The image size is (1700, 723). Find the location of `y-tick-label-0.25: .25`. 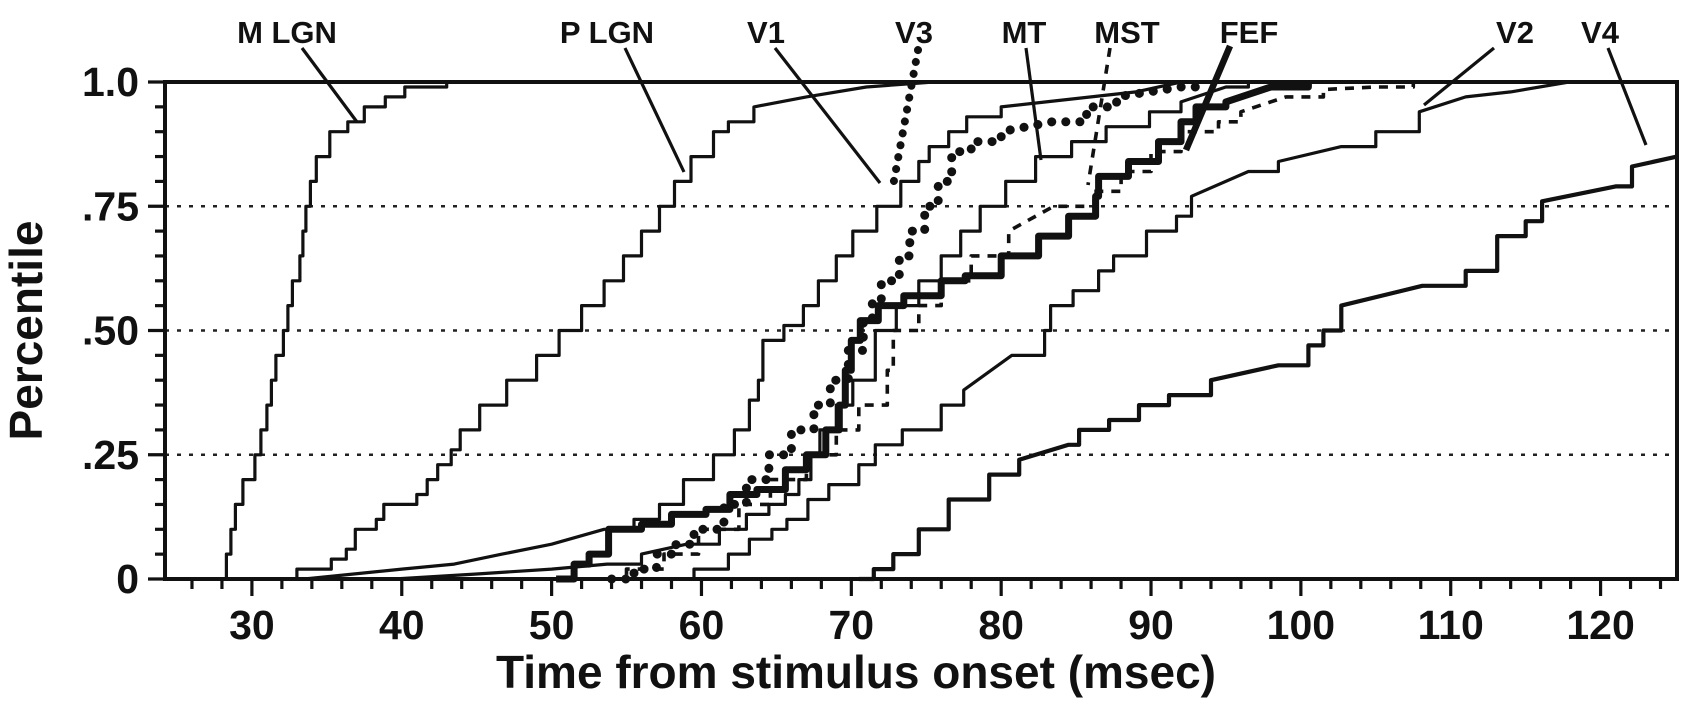

y-tick-label-0.25: .25 is located at coordinates (110, 455).